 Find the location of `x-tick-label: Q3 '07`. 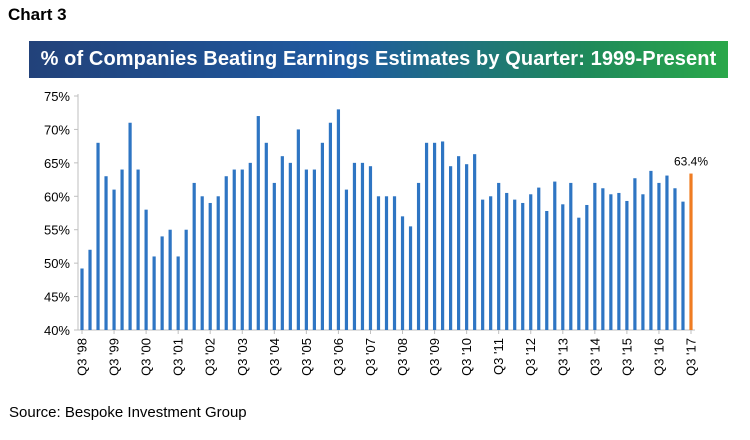

x-tick-label: Q3 '07 is located at coordinates (370, 357).